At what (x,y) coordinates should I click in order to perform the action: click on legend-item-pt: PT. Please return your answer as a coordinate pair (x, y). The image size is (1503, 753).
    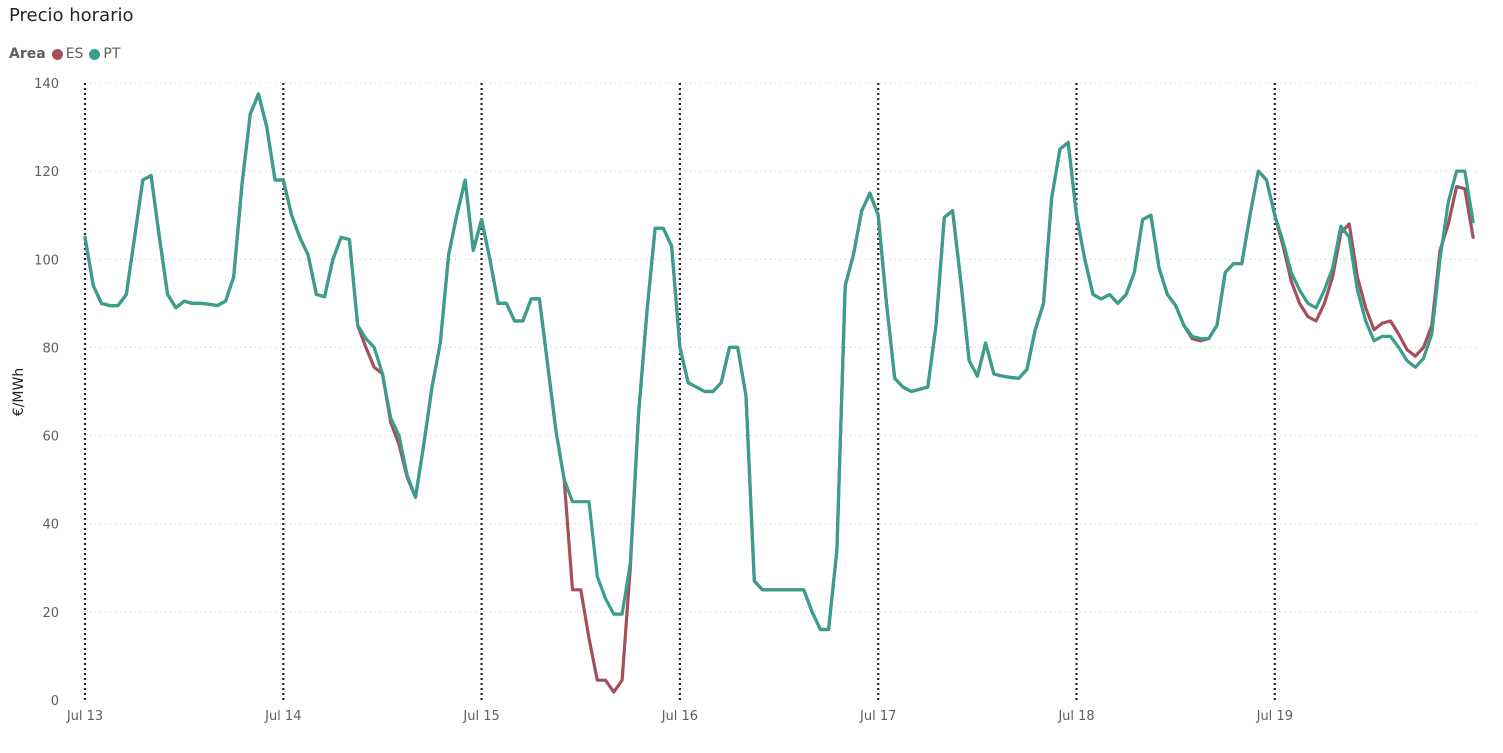
    Looking at the image, I should click on (104, 54).